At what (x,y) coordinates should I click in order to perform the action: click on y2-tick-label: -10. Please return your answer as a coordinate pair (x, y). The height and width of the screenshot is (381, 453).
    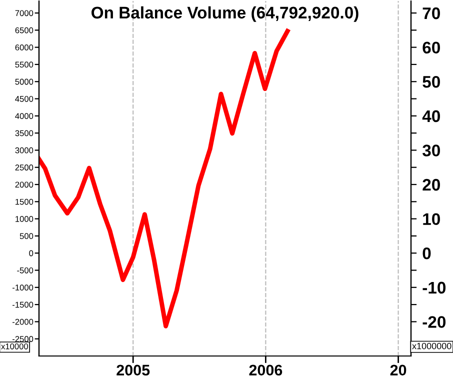
    Looking at the image, I should click on (434, 288).